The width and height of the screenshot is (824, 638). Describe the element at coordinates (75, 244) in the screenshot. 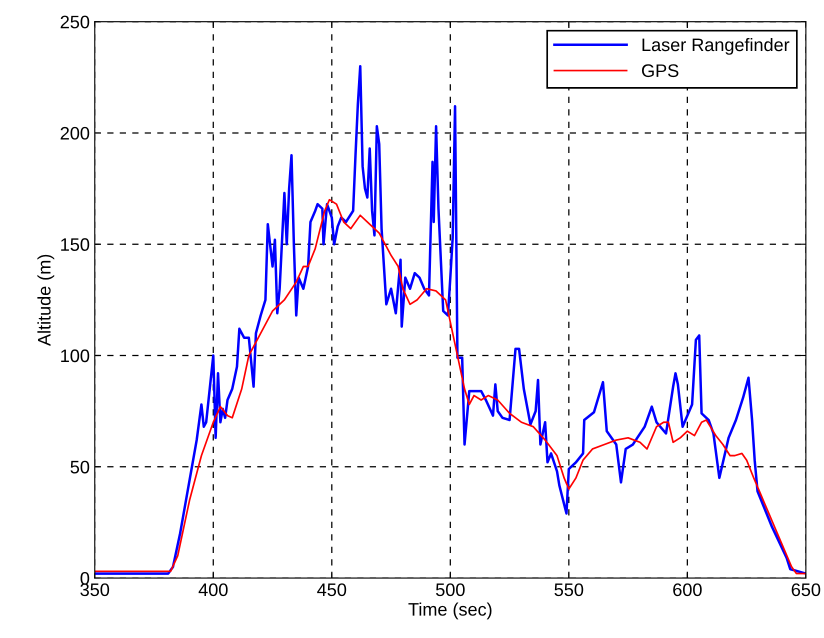

I see `y-tick-label: 150` at that location.